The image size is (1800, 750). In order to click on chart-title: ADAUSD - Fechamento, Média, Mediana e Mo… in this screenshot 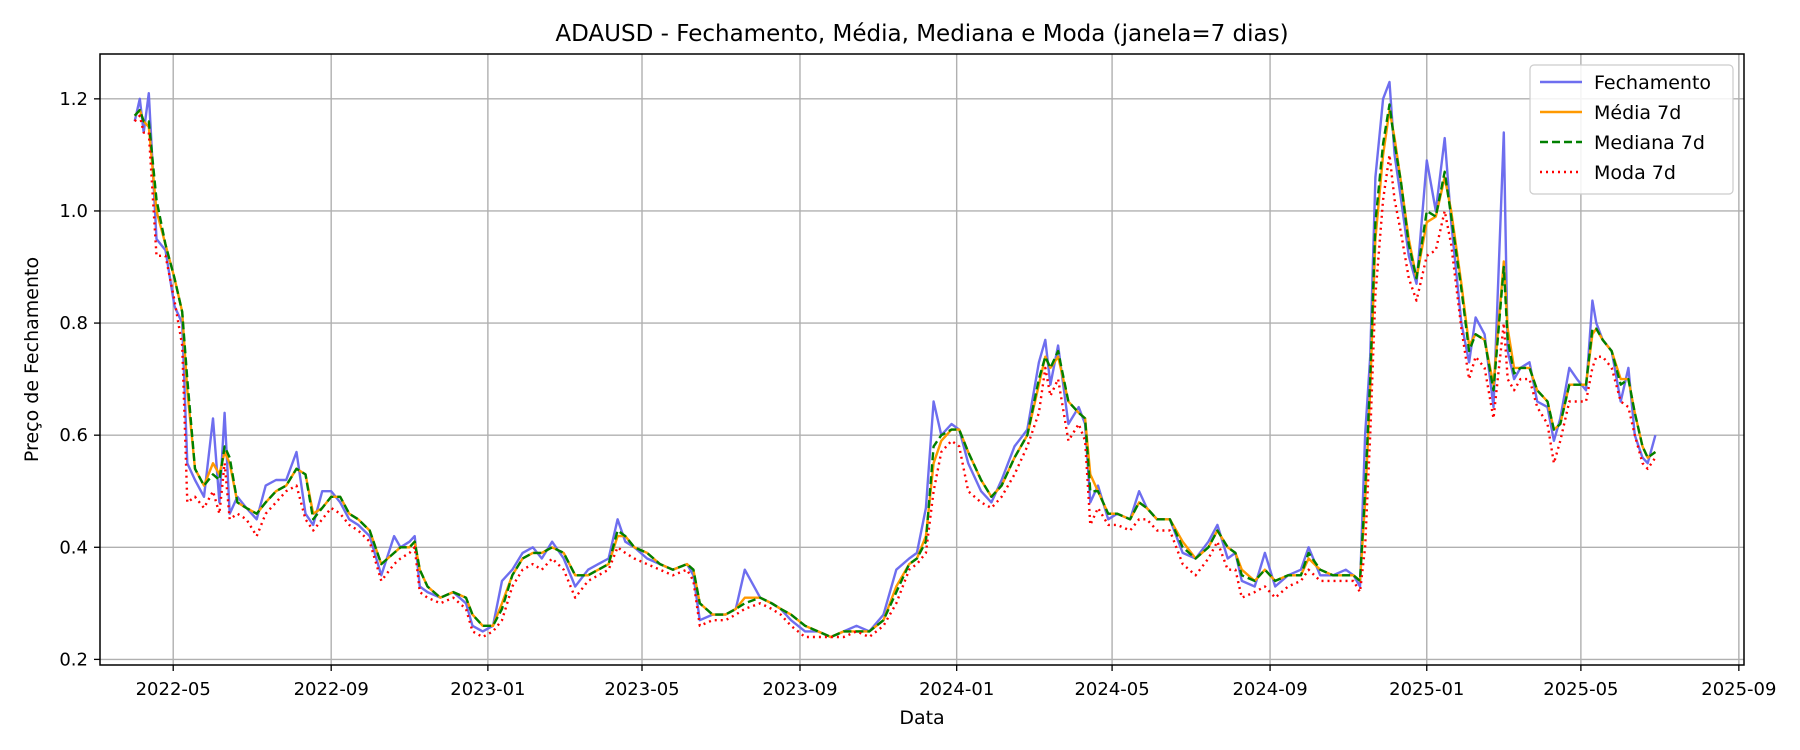, I will do `click(921, 34)`.